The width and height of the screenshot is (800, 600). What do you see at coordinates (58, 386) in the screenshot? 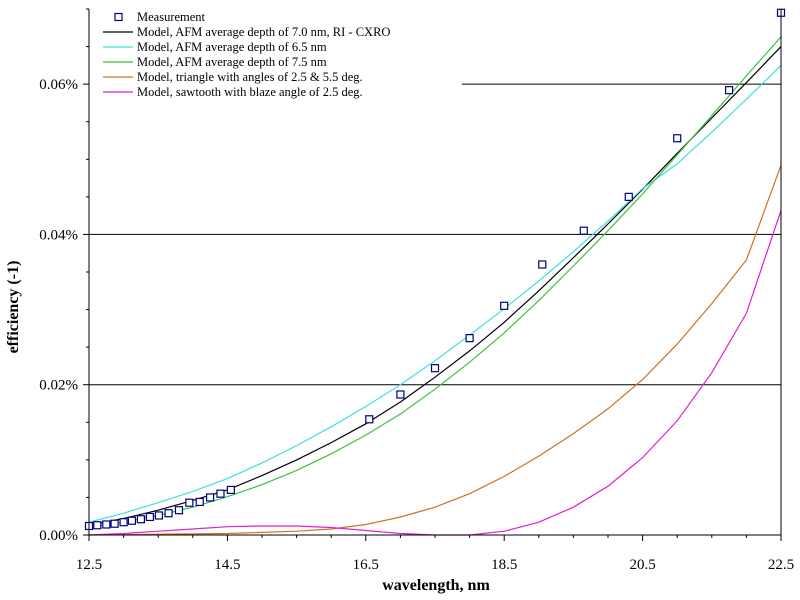
I see `y-tick-label: 0.02%` at bounding box center [58, 386].